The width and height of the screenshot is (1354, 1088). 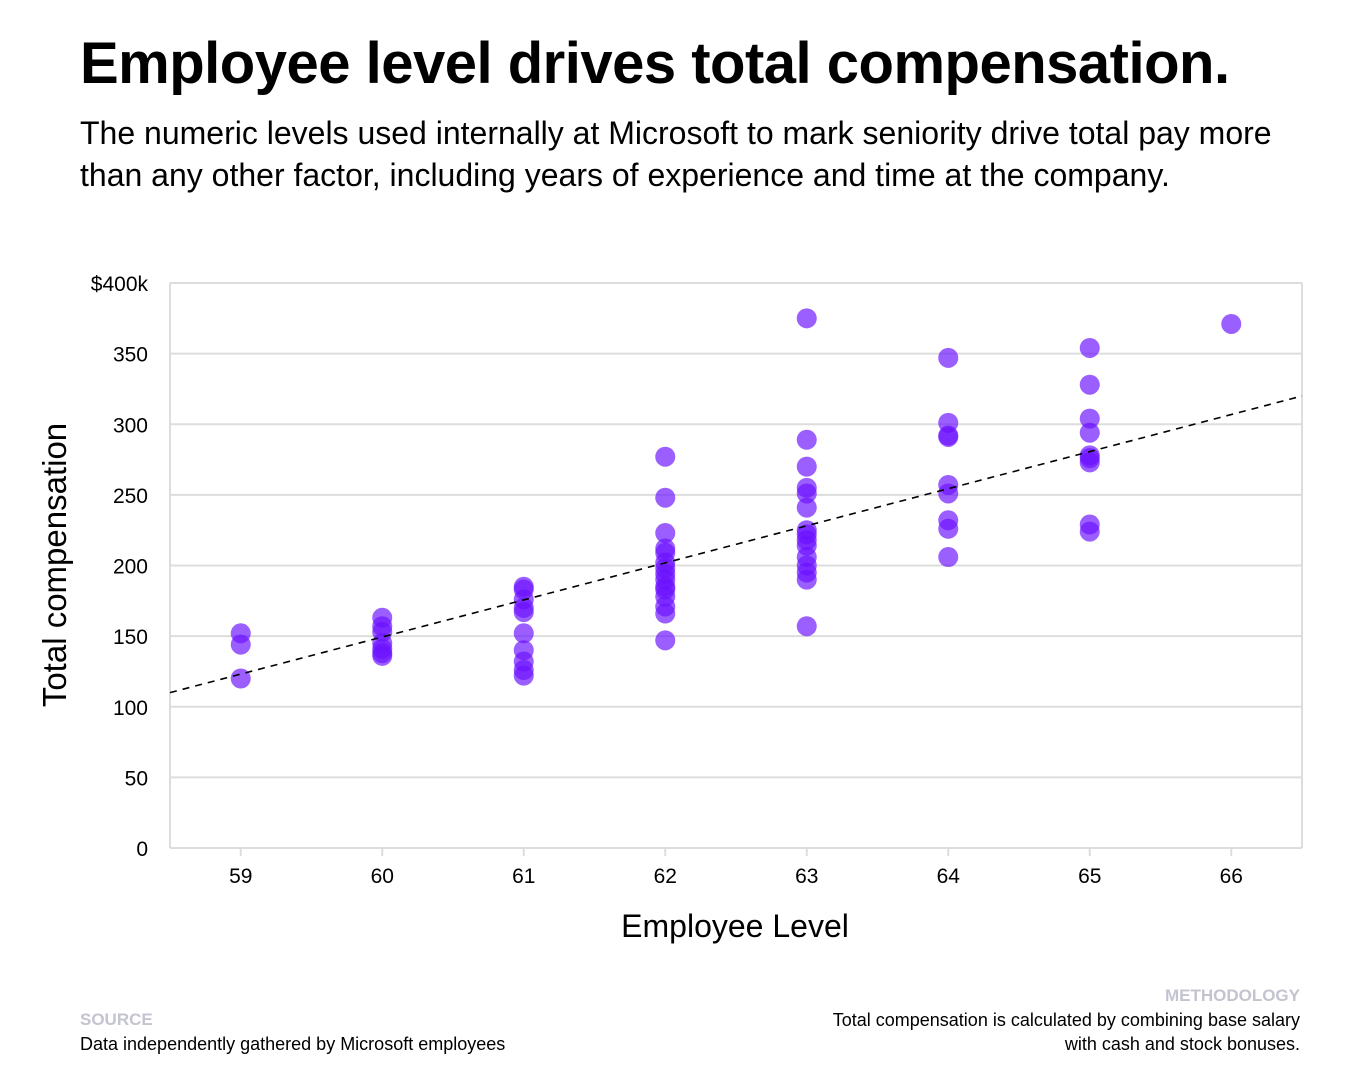 I want to click on x-tick-label: 63, so click(x=806, y=876).